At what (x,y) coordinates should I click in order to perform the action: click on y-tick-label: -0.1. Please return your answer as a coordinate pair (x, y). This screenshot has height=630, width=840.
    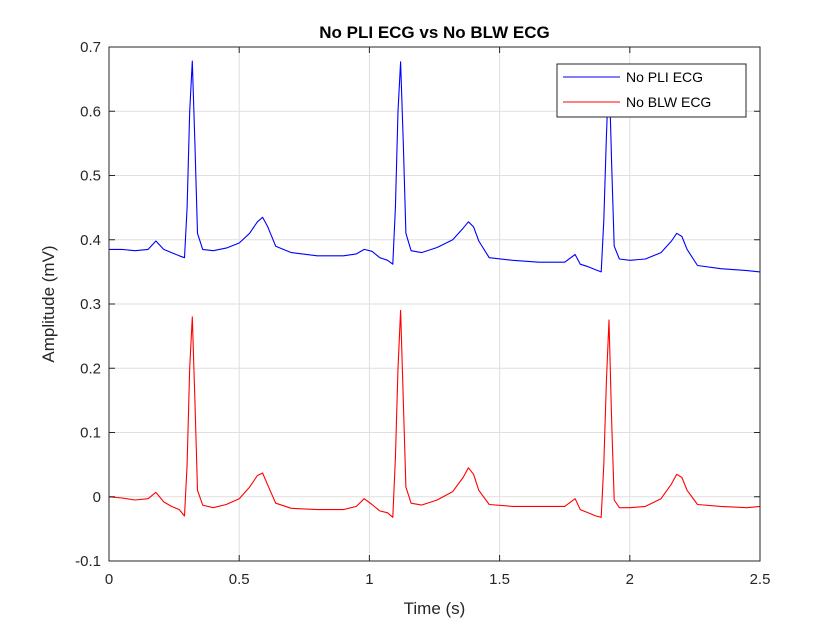
    Looking at the image, I should click on (88, 561).